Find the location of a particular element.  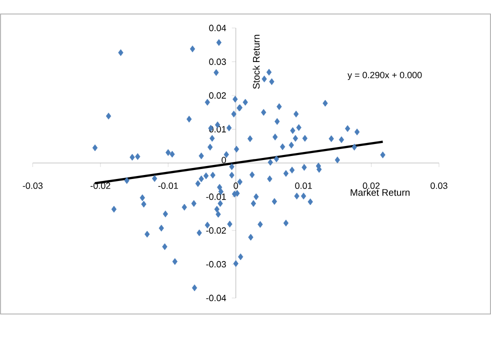

annotation: y = 0.290x + 0.000 is located at coordinates (385, 76).